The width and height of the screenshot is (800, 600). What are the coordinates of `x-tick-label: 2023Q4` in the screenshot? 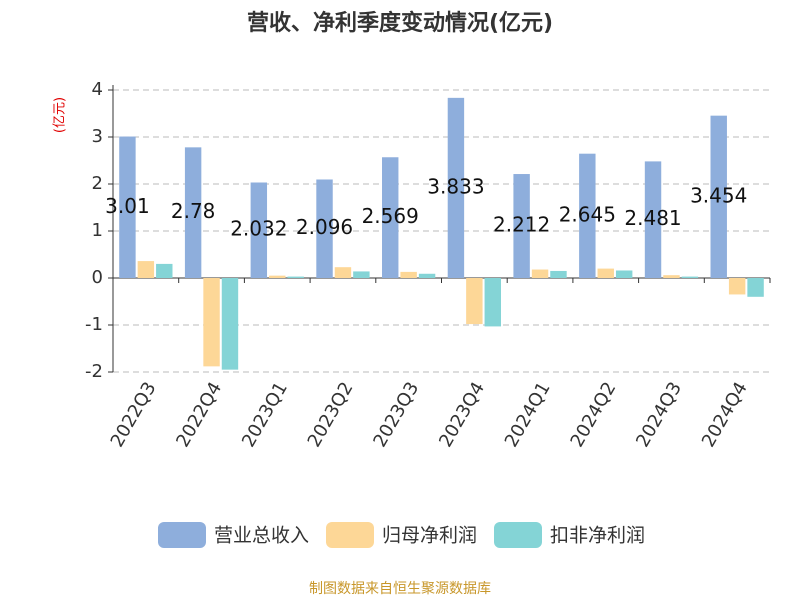 It's located at (462, 415).